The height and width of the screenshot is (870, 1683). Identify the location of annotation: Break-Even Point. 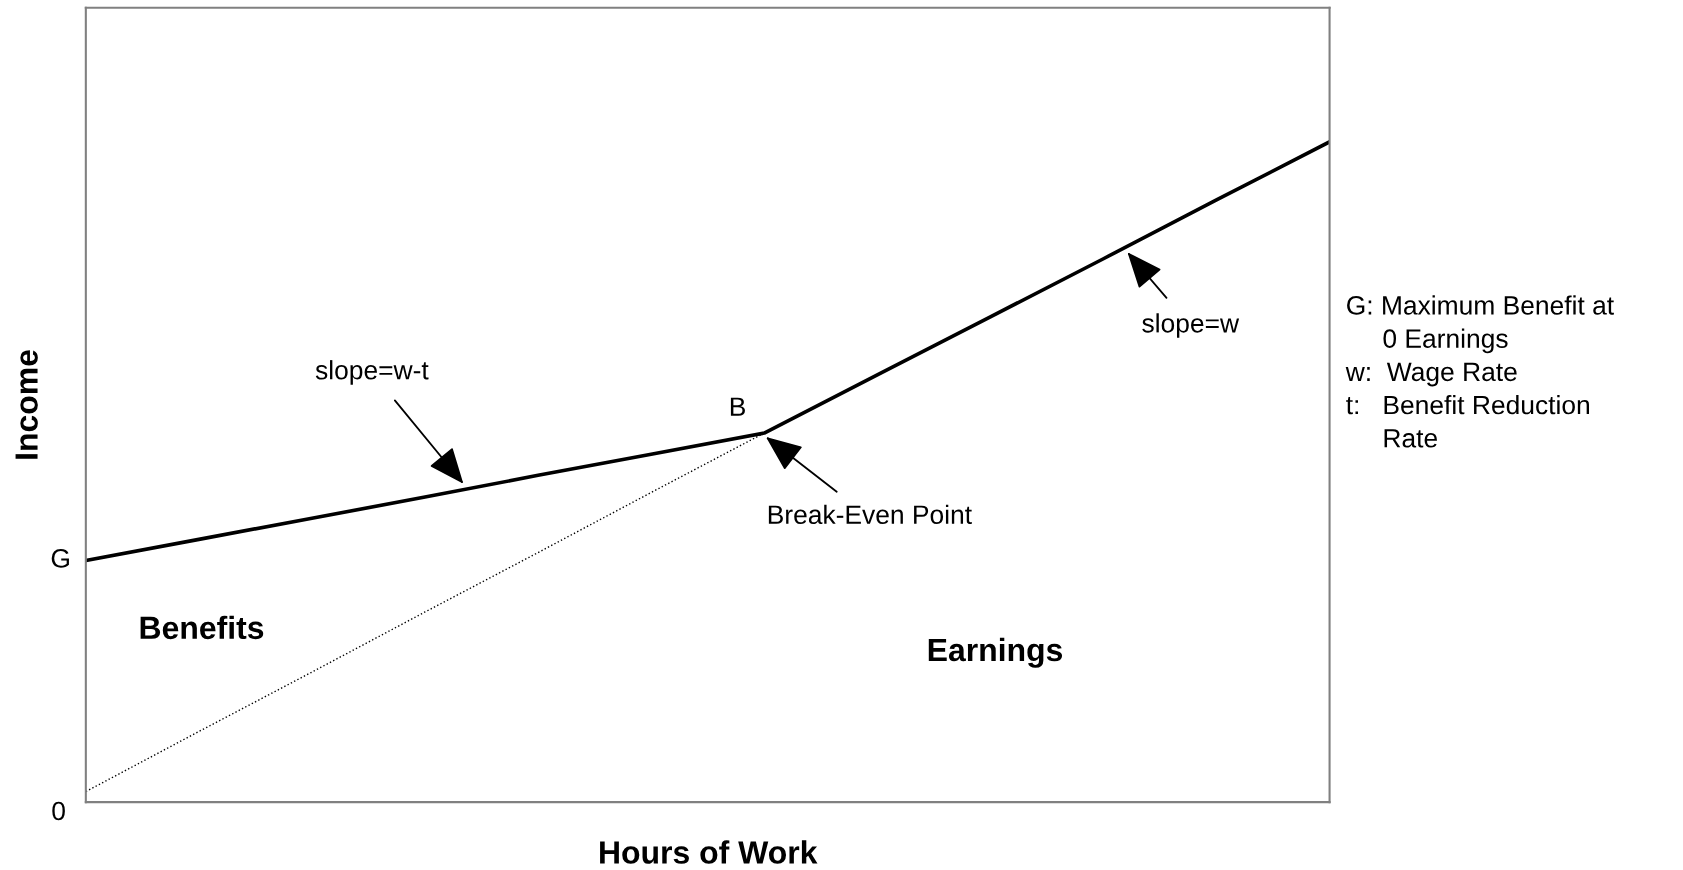
(870, 514).